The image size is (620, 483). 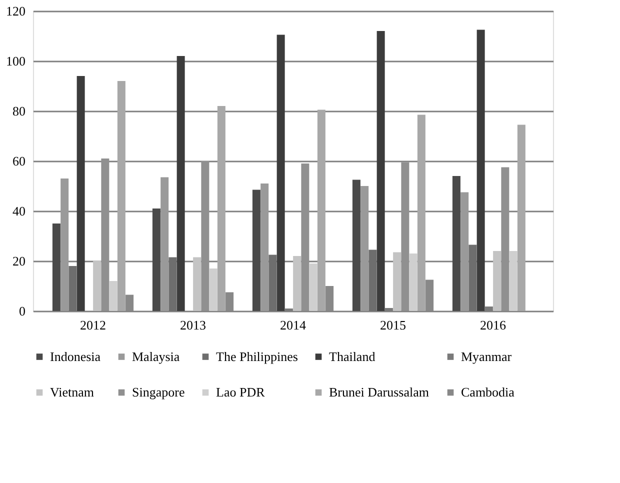 What do you see at coordinates (193, 325) in the screenshot?
I see `x-tick-label: 2013` at bounding box center [193, 325].